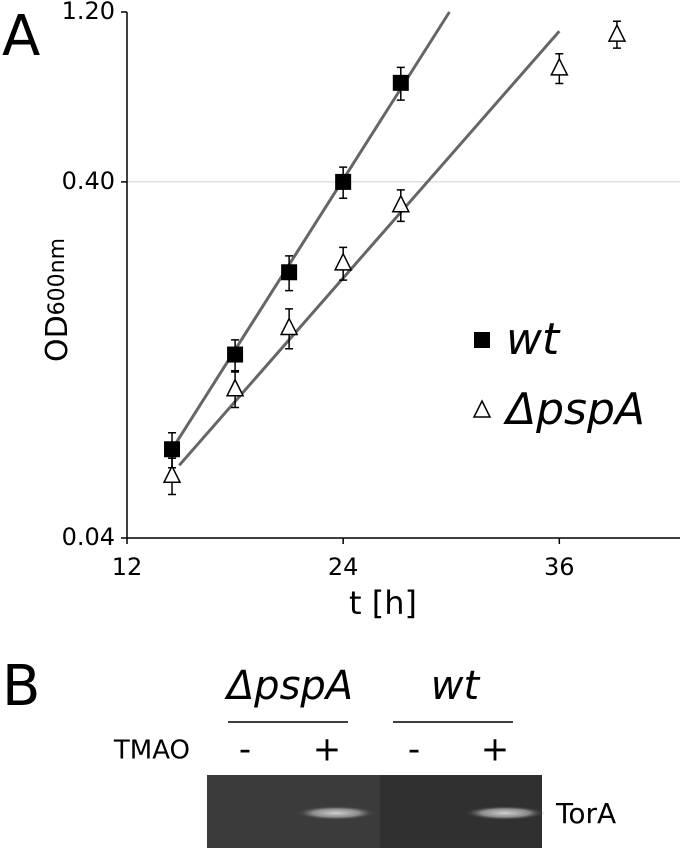  What do you see at coordinates (88, 12) in the screenshot?
I see `y-tick-label: 1.20` at bounding box center [88, 12].